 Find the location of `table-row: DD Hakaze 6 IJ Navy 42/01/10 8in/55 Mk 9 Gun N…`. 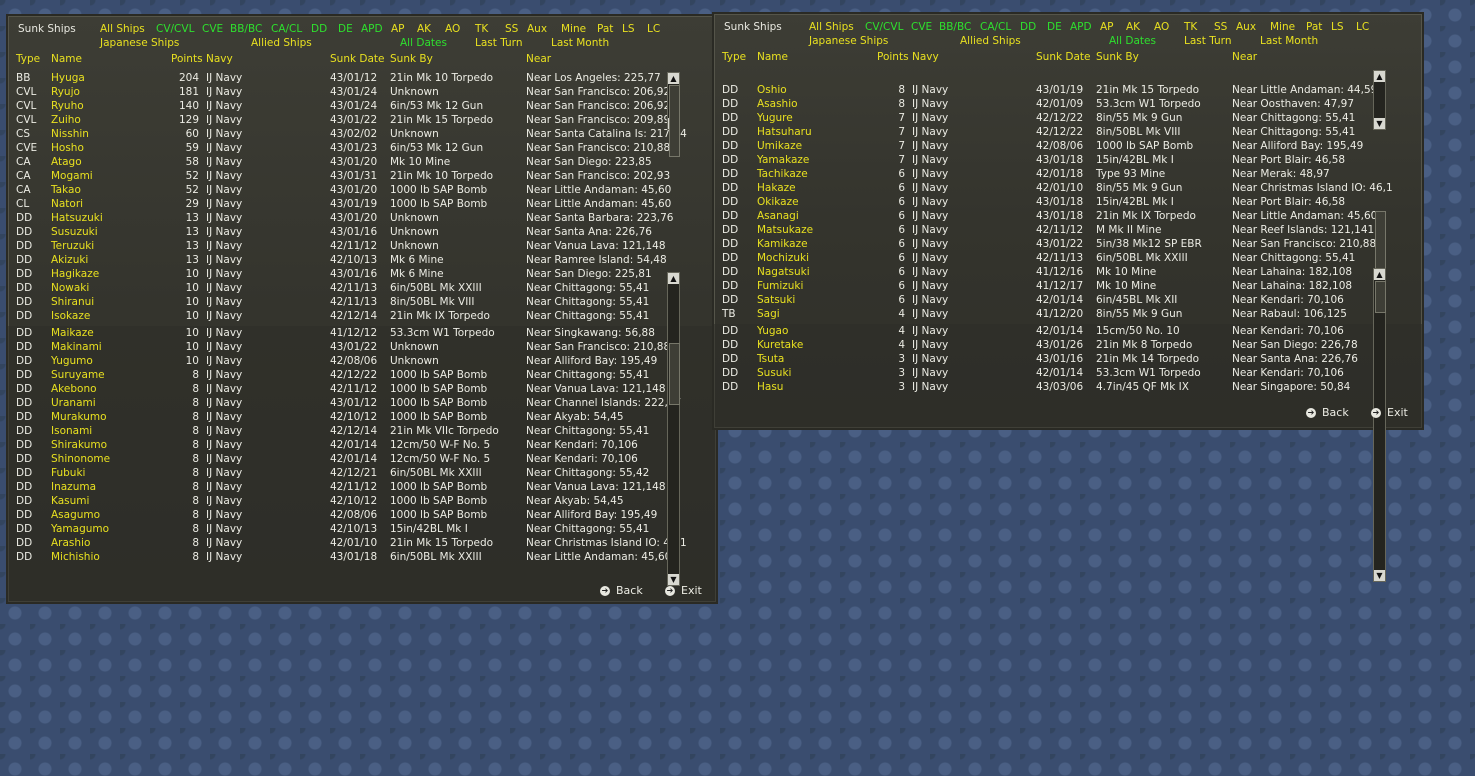

table-row: DD Hakaze 6 IJ Navy 42/01/10 8in/55 Mk 9 Gun N… is located at coordinates (1053, 188).